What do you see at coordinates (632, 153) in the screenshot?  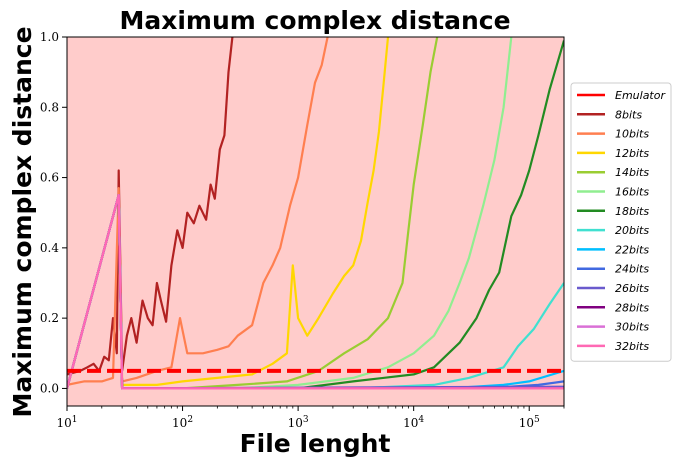 I see `legend-entry: 12bits` at bounding box center [632, 153].